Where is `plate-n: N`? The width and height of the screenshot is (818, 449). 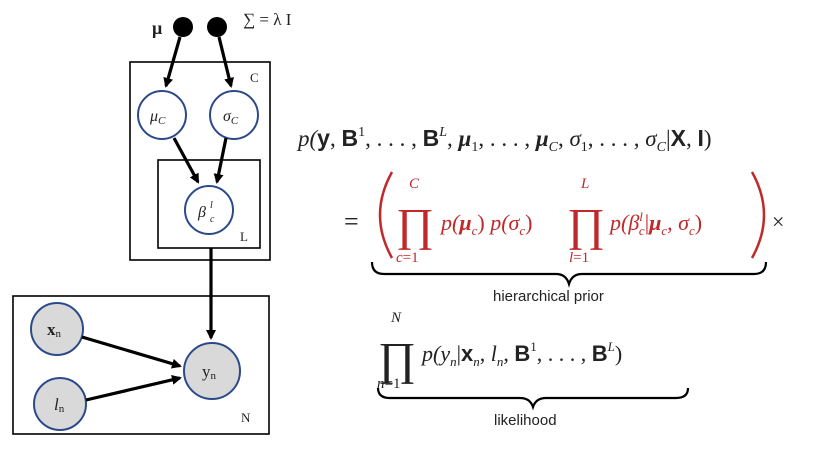 plate-n: N is located at coordinates (141, 365).